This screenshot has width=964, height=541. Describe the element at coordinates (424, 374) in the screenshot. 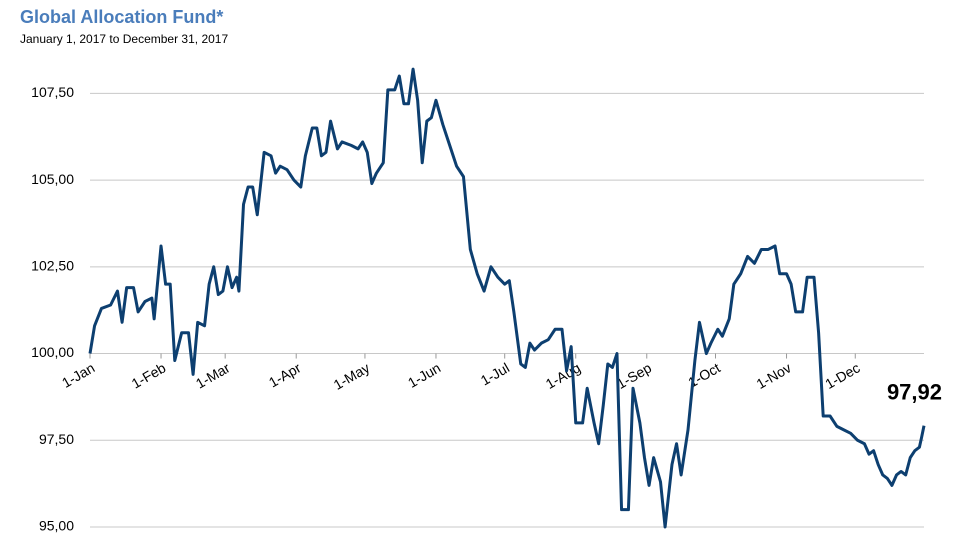

I see `x-tick-label: 1-Jun` at that location.